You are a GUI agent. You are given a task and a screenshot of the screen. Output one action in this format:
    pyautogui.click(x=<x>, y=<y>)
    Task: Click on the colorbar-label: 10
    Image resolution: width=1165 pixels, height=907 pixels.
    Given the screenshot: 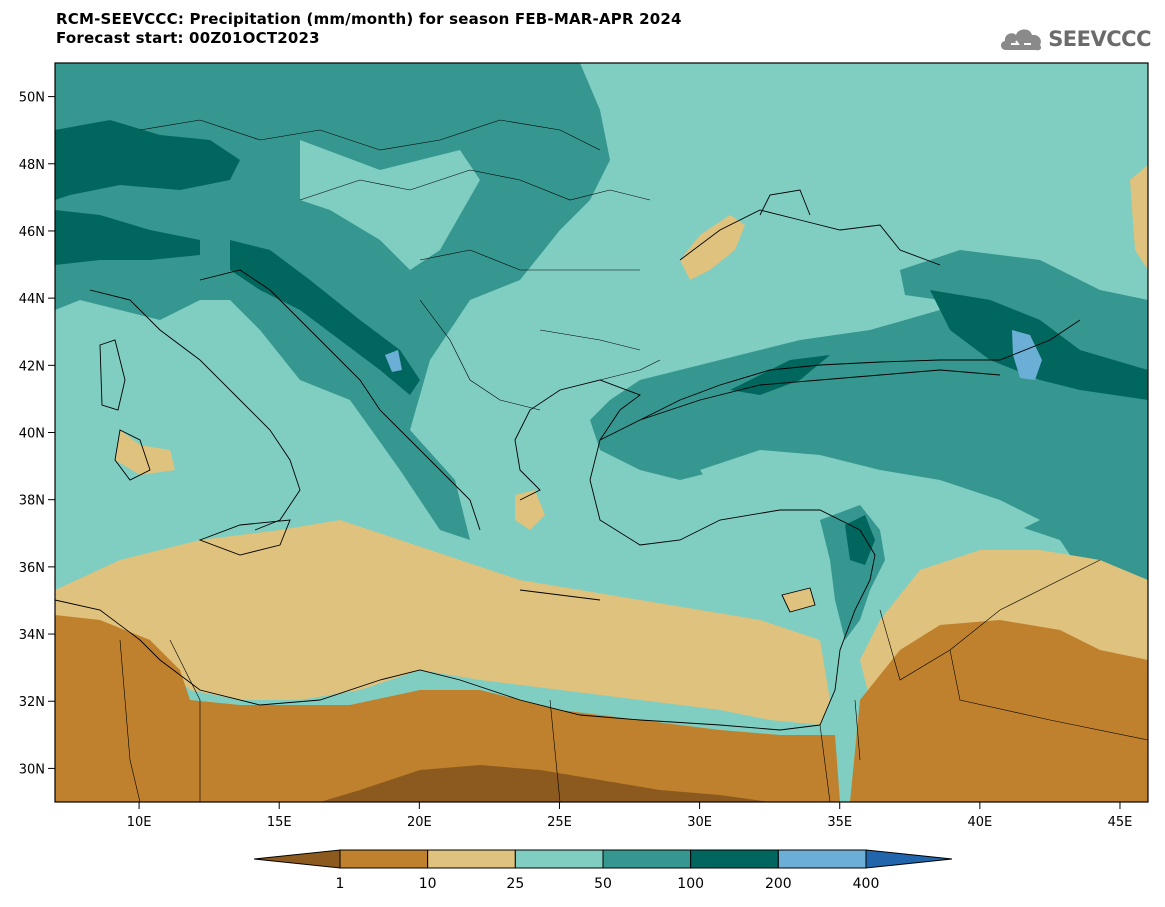 What is the action you would take?
    pyautogui.click(x=428, y=884)
    